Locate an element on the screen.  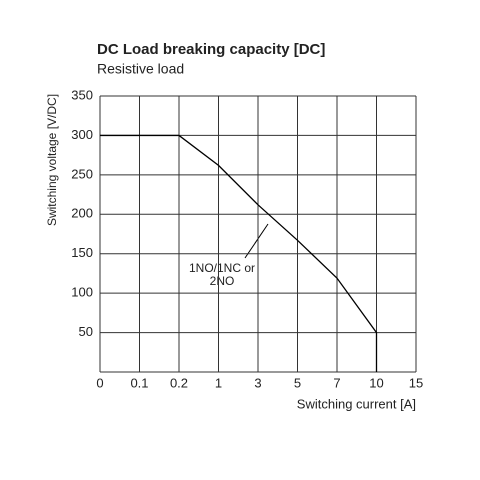
annotation: 2NO is located at coordinates (222, 281).